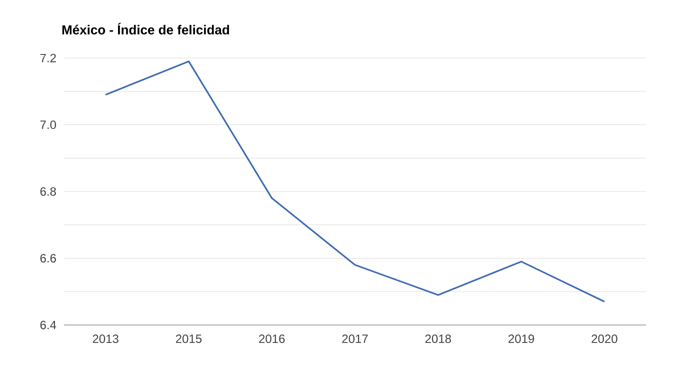 This screenshot has width=695, height=391. What do you see at coordinates (189, 339) in the screenshot?
I see `x-tick-label: 2015` at bounding box center [189, 339].